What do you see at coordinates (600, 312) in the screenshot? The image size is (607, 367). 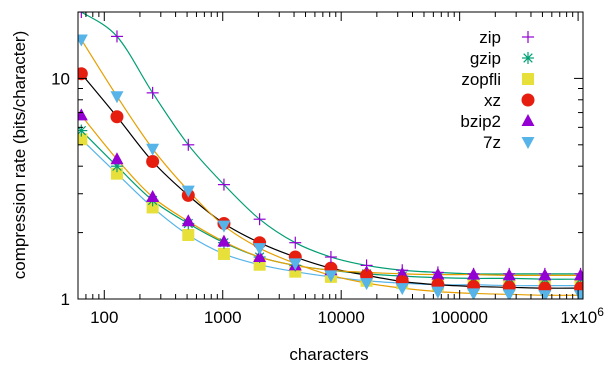 I see `x-tick-label-exponent: 6` at bounding box center [600, 312].